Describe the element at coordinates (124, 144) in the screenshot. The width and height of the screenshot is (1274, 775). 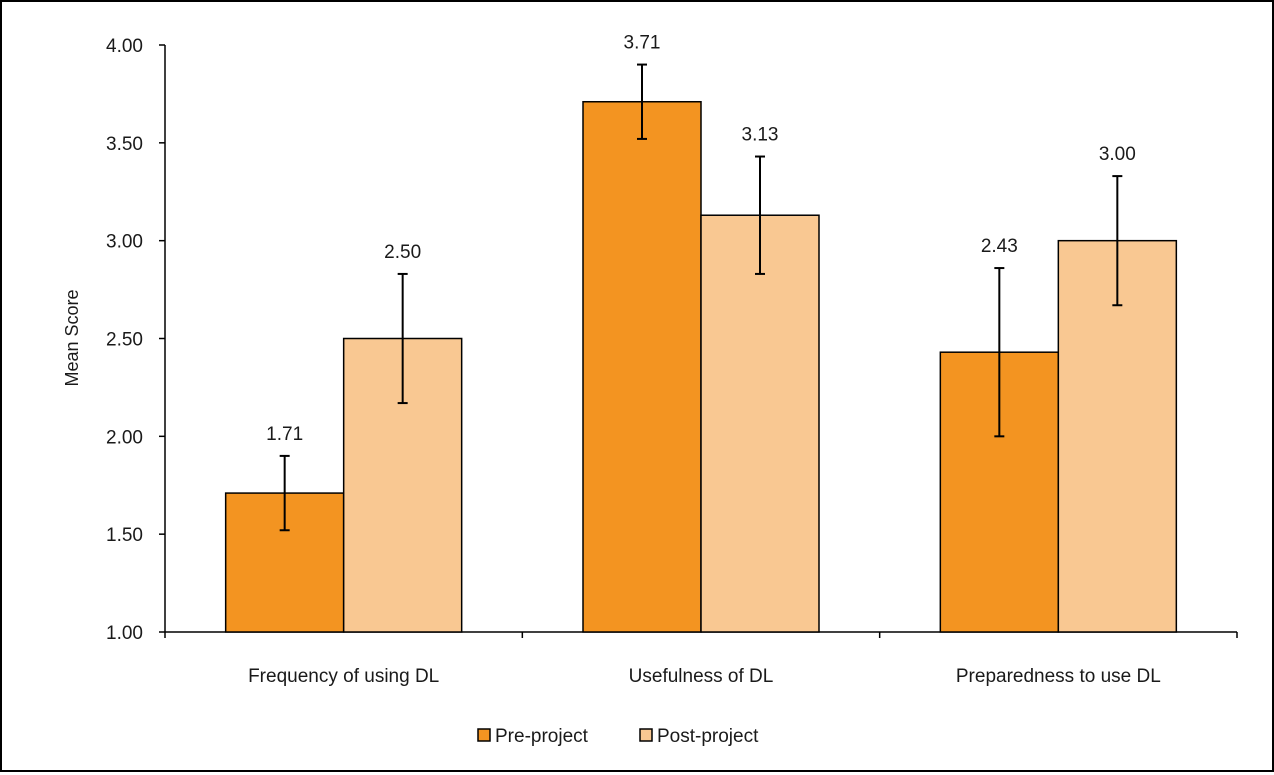
I see `y-tick-label: 3.50` at that location.